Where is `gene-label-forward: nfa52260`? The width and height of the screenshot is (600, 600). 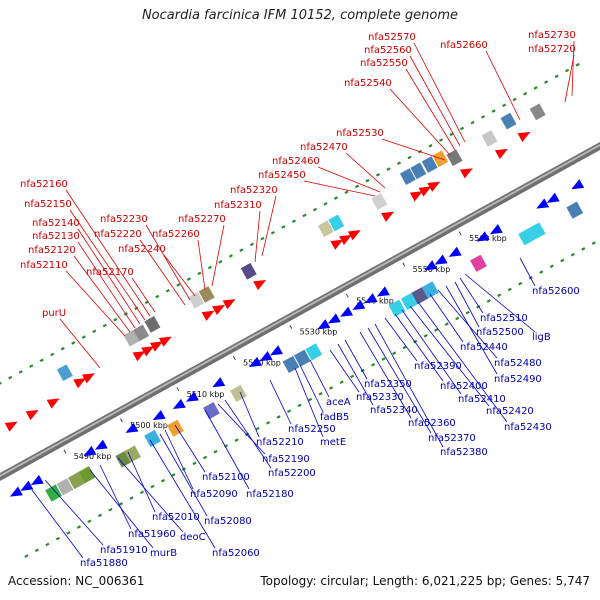 gene-label-forward: nfa52260 is located at coordinates (176, 234).